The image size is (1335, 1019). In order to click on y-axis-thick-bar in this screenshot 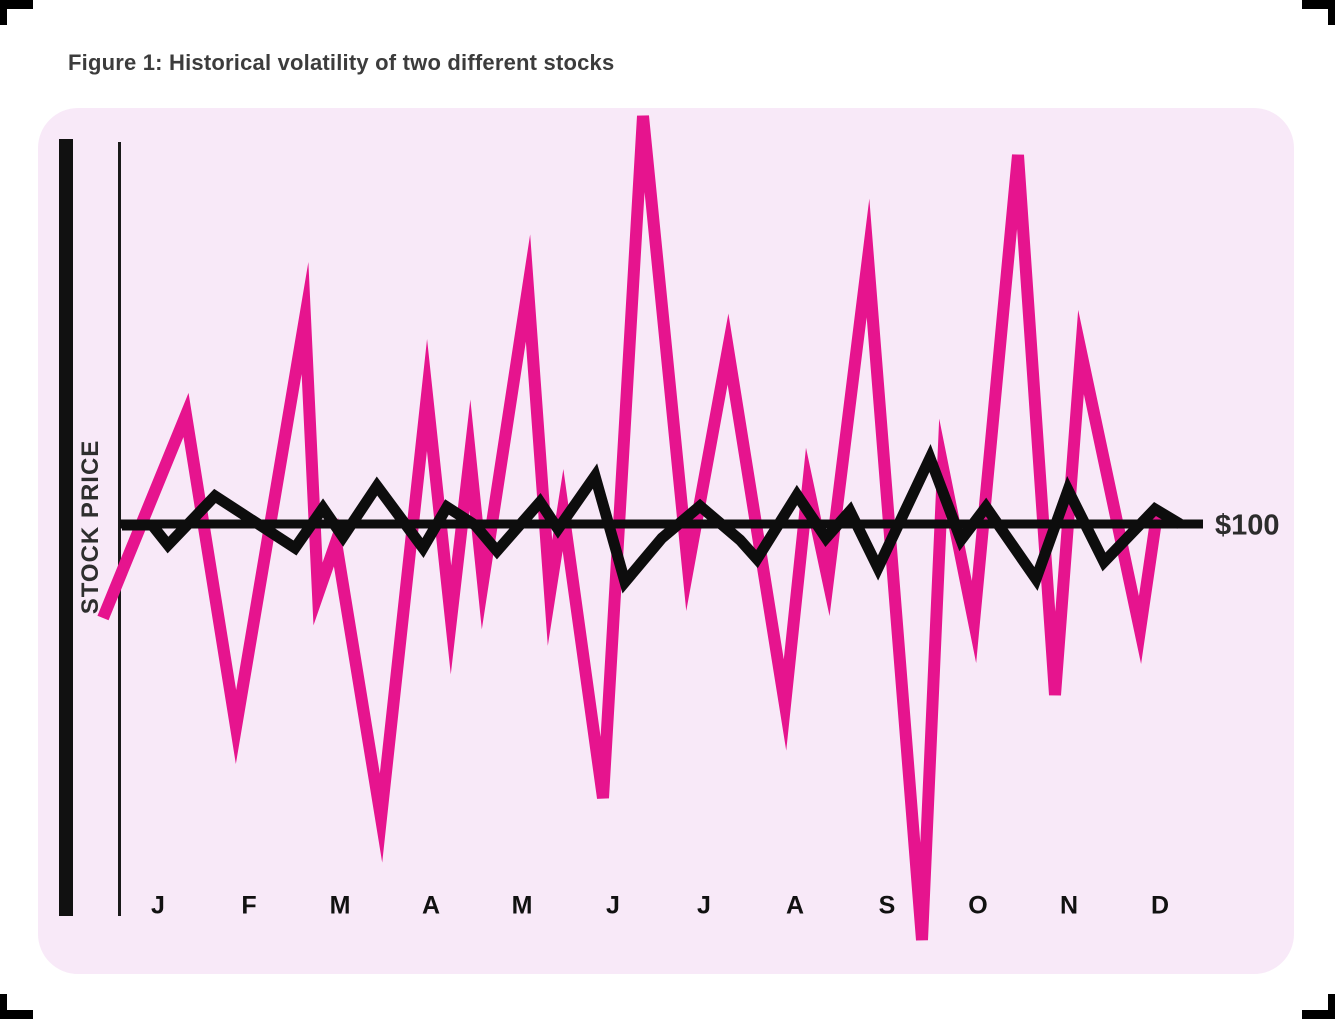, I will do `click(66, 527)`.